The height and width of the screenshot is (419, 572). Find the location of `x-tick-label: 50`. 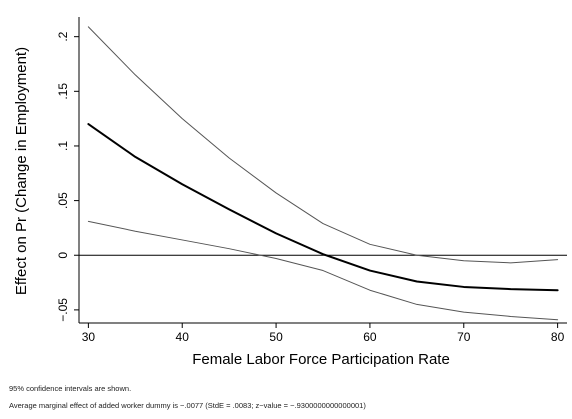

x-tick-label: 50 is located at coordinates (276, 337).